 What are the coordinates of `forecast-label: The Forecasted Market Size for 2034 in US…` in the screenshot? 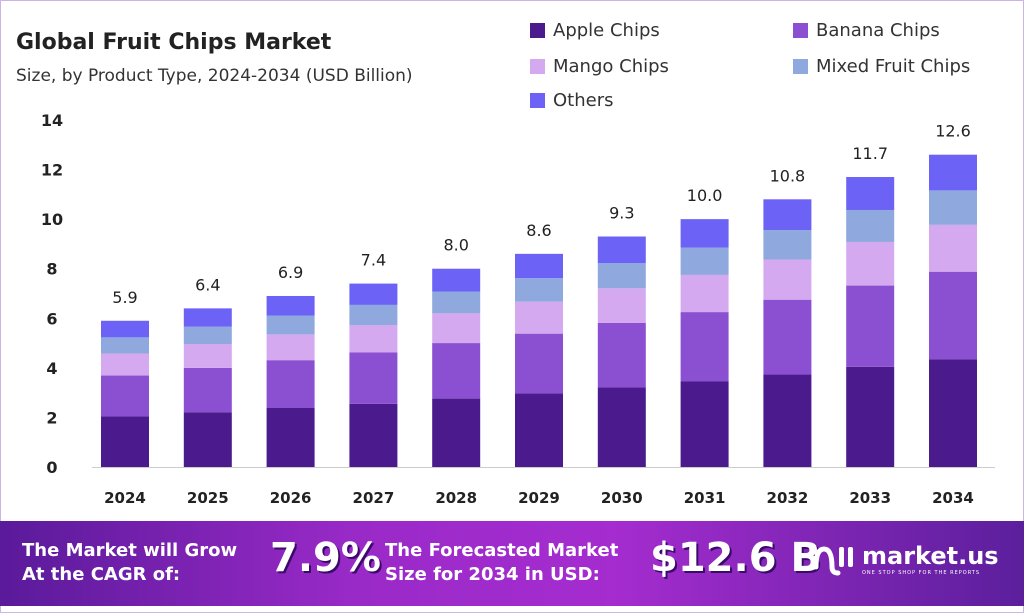 It's located at (501, 563).